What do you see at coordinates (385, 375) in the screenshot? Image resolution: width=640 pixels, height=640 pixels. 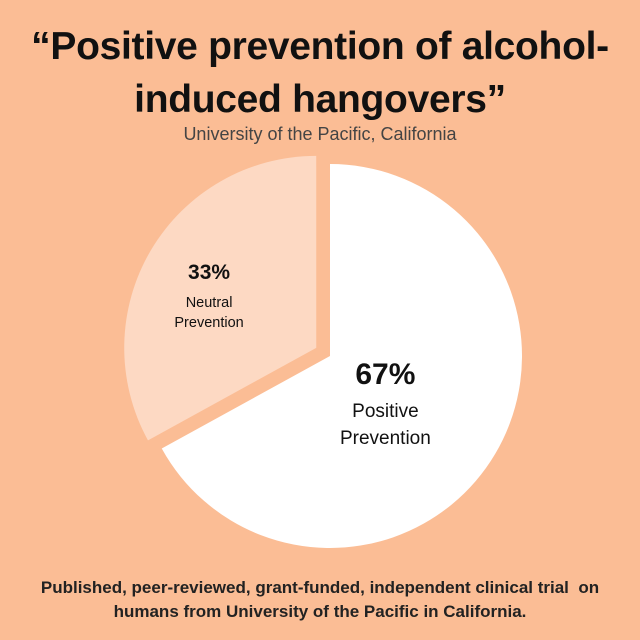 I see `value-label: 67%` at bounding box center [385, 375].